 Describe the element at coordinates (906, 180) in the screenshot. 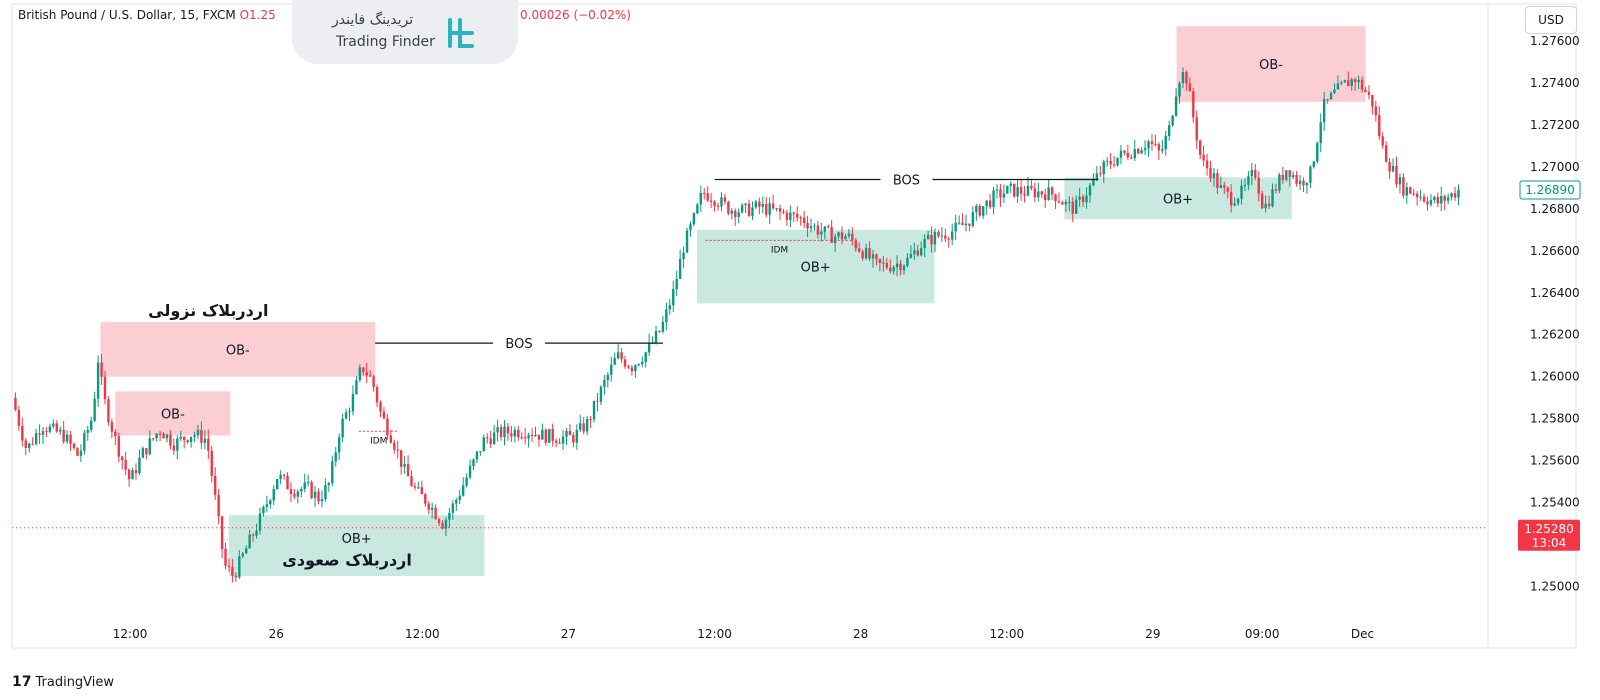

I see `bos-label: BOS` at that location.